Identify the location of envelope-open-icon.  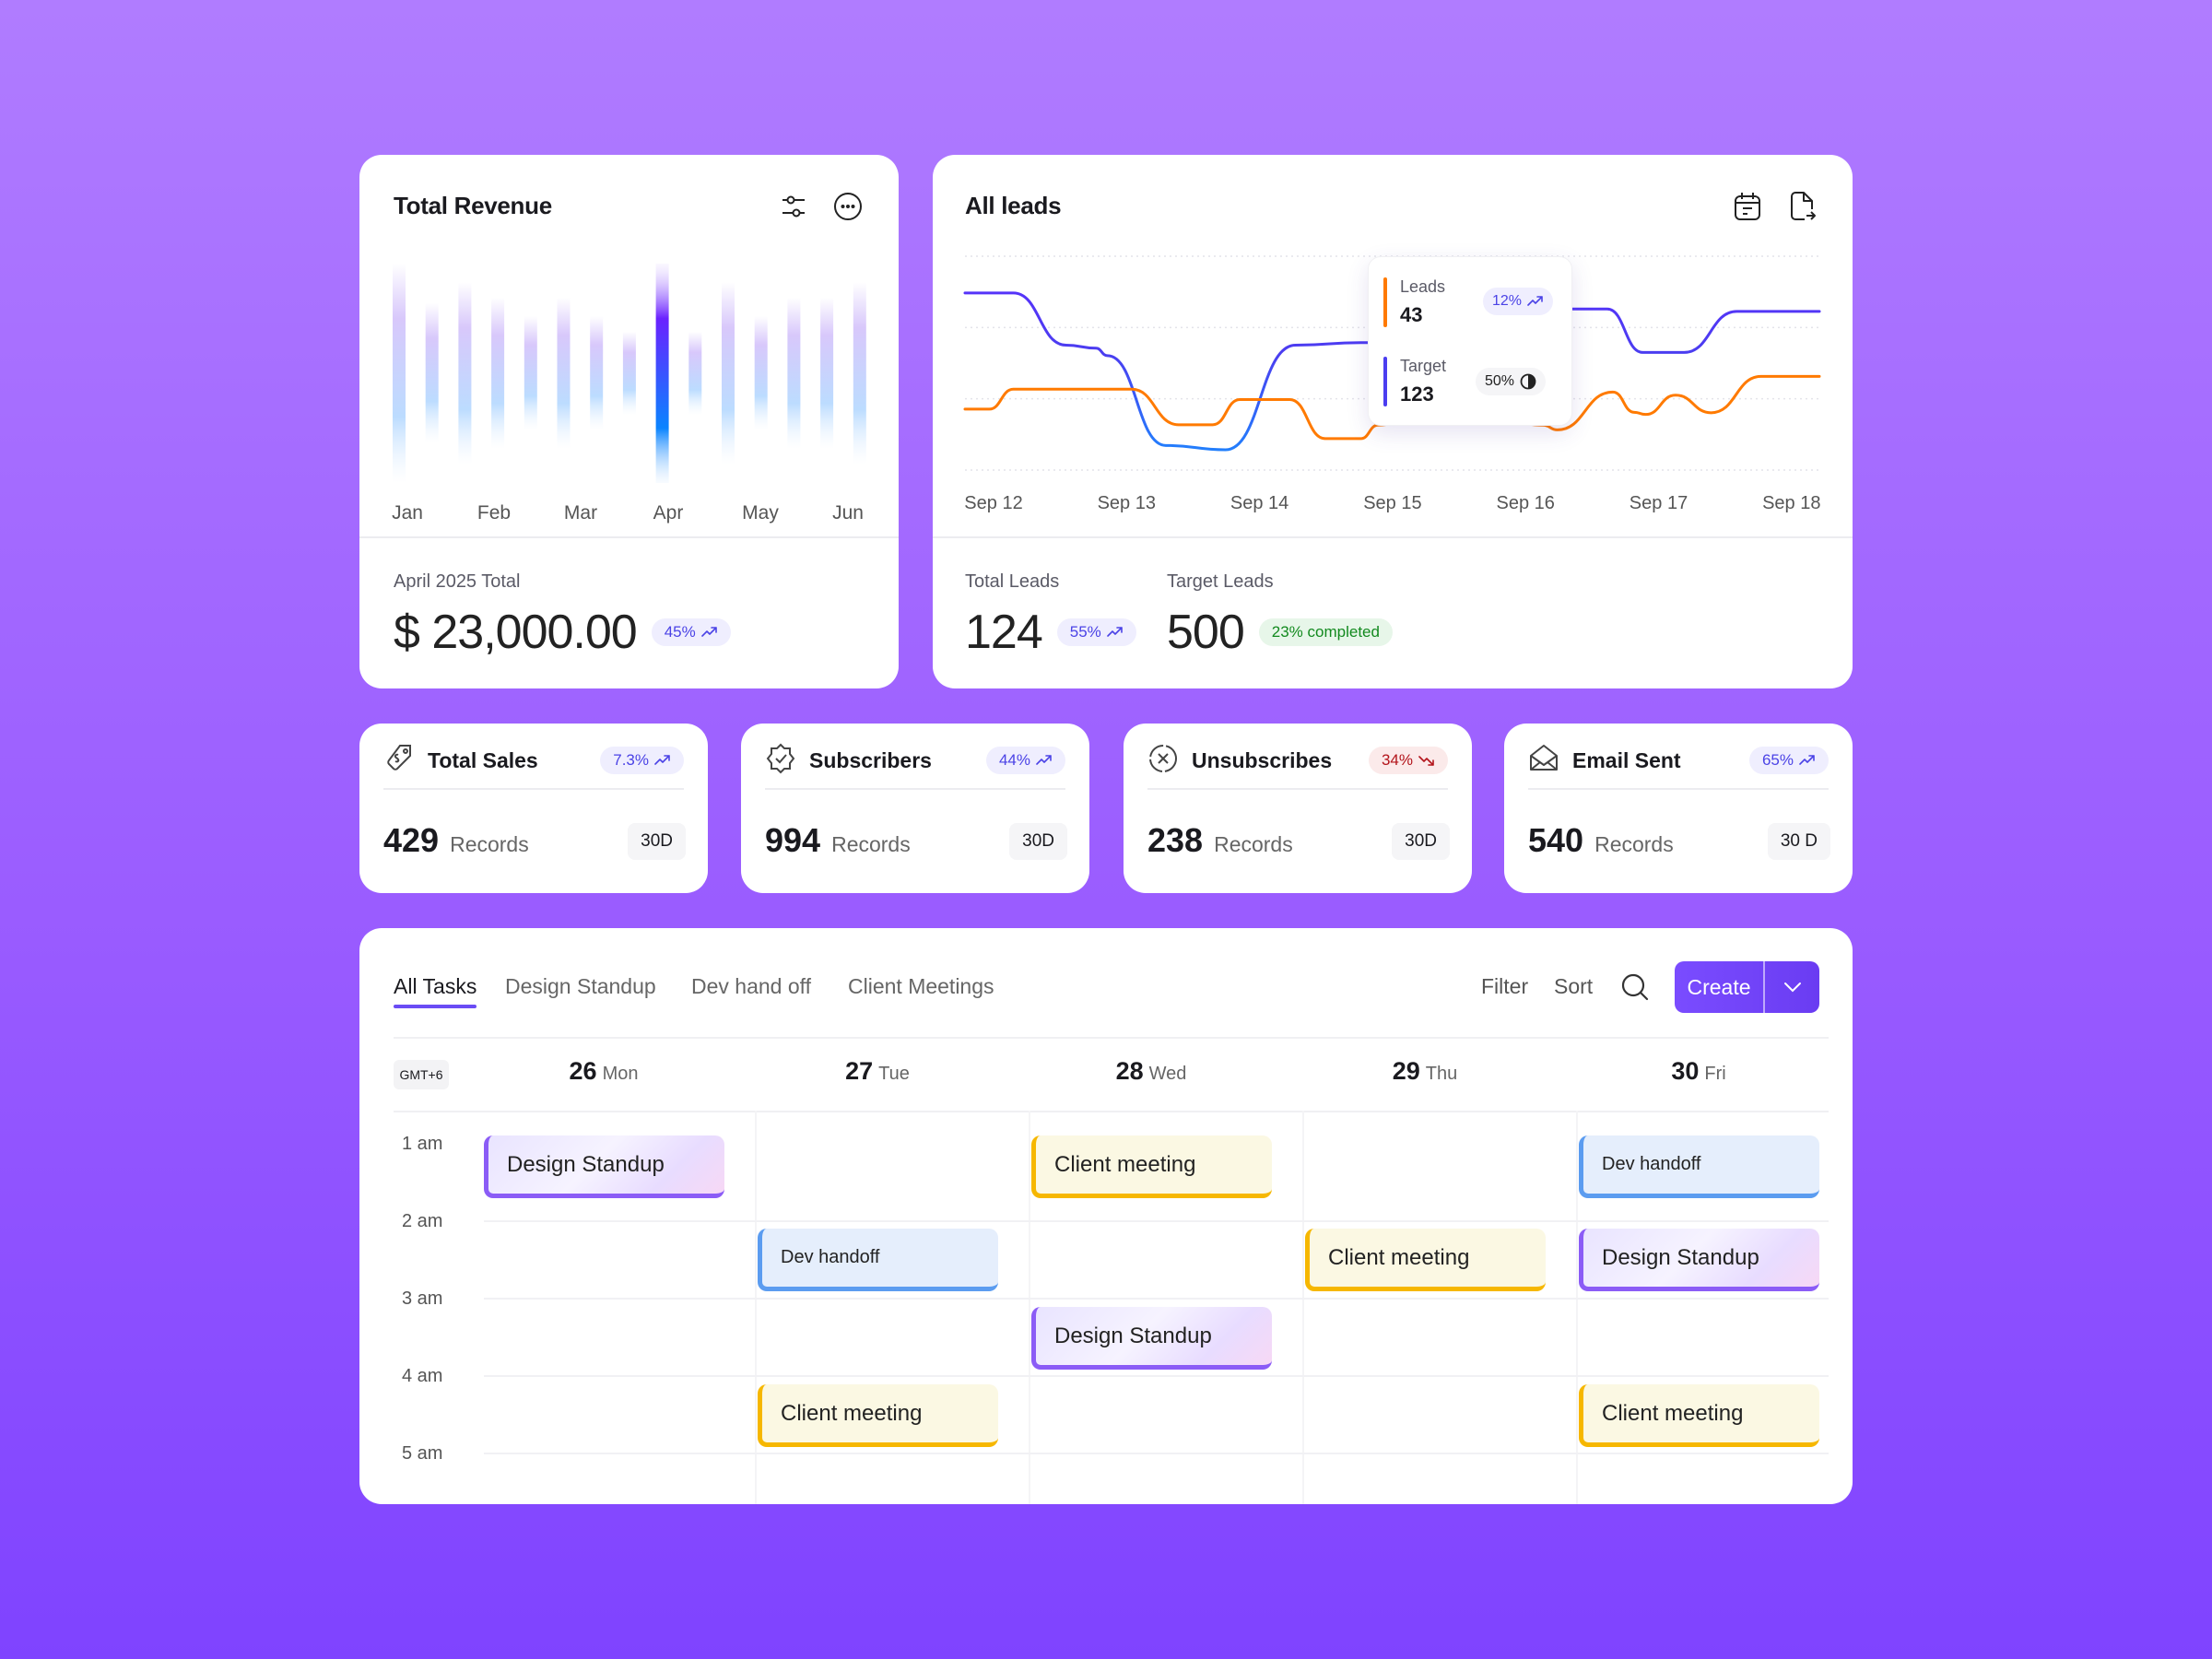
(1543, 761).